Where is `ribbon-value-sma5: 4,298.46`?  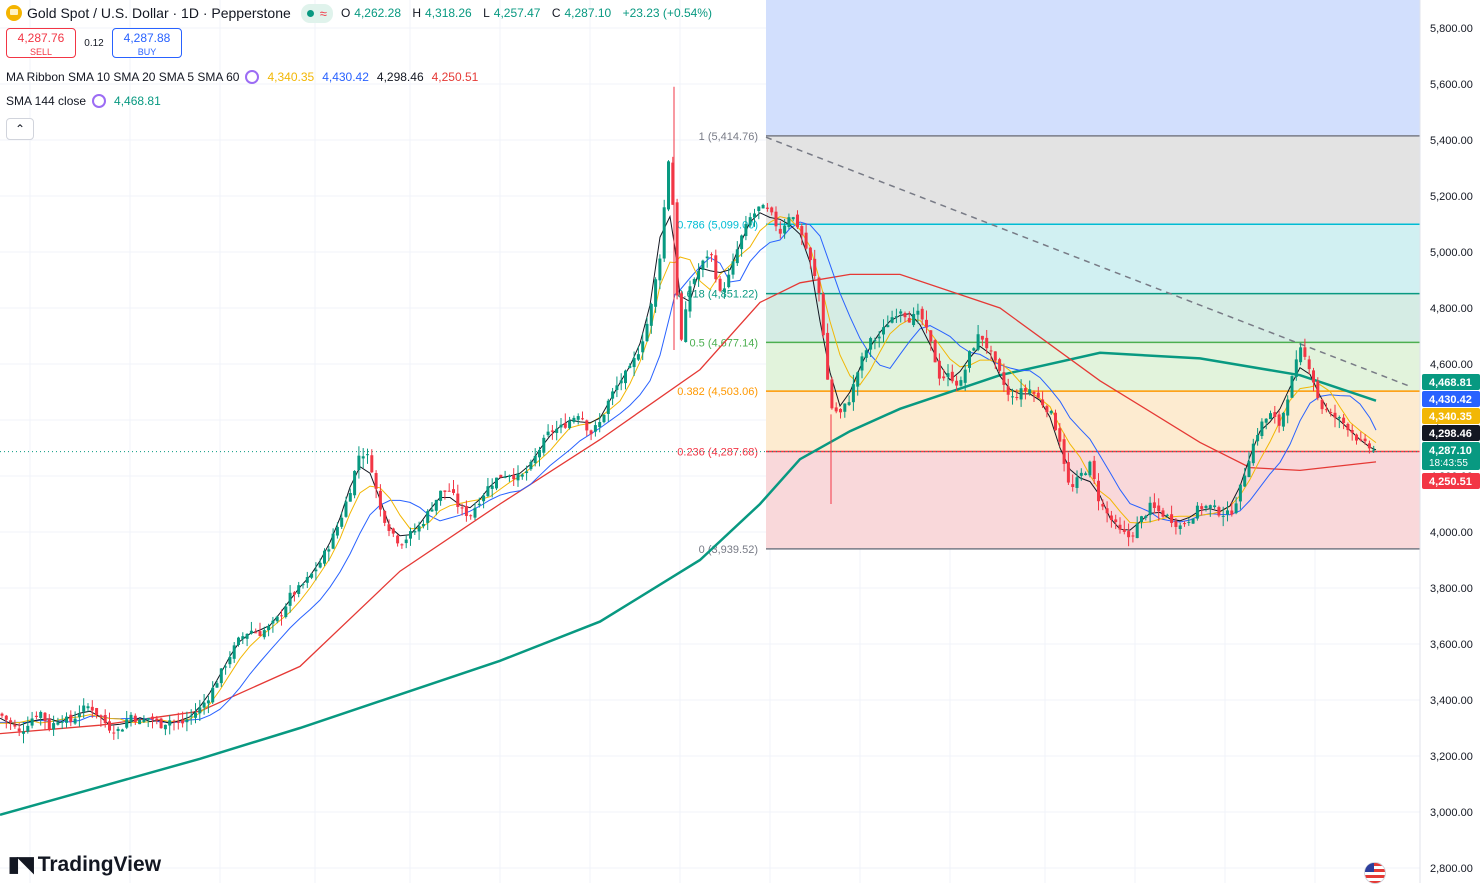
ribbon-value-sma5: 4,298.46 is located at coordinates (400, 77).